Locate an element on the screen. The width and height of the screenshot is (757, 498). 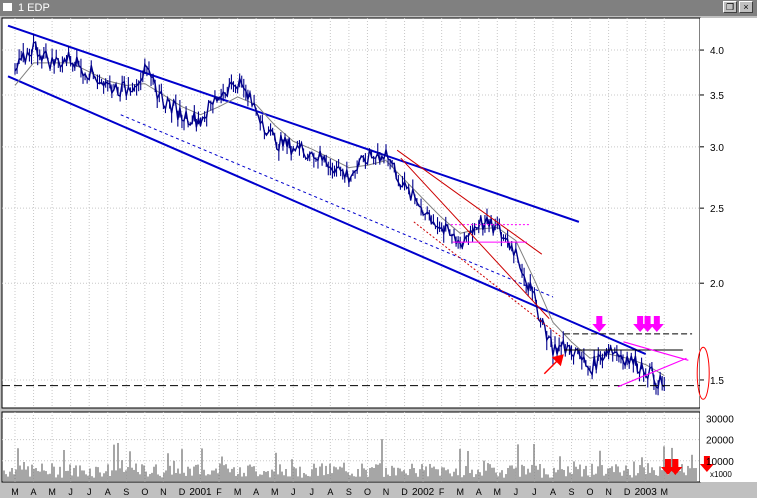
restore-button: ❐ is located at coordinates (730, 7).